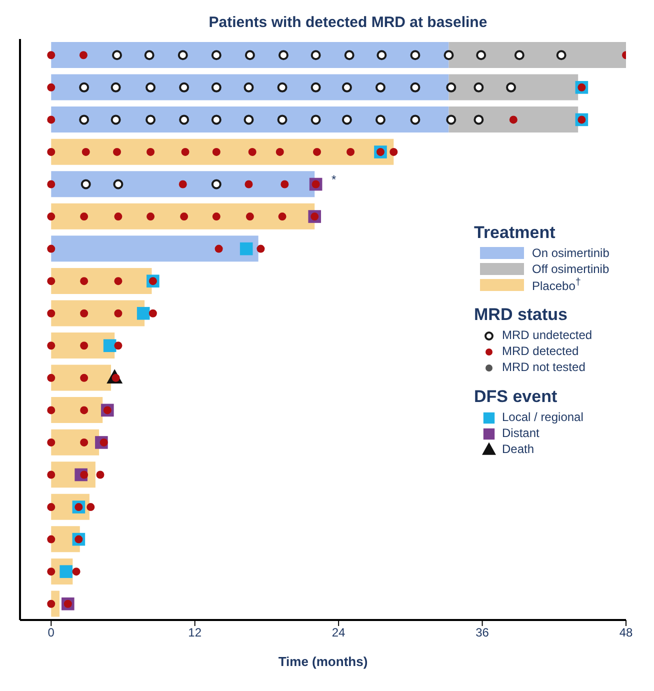  What do you see at coordinates (571, 253) in the screenshot?
I see `legend-label: On osimertinib` at bounding box center [571, 253].